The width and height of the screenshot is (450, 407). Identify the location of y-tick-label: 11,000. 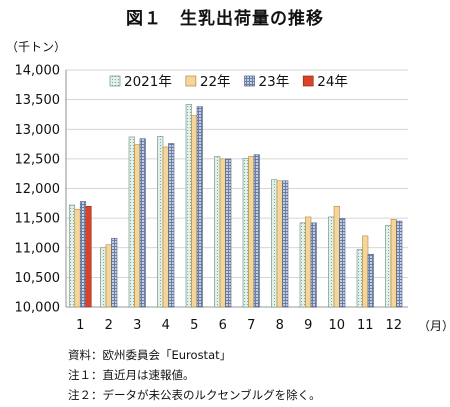
(38, 248).